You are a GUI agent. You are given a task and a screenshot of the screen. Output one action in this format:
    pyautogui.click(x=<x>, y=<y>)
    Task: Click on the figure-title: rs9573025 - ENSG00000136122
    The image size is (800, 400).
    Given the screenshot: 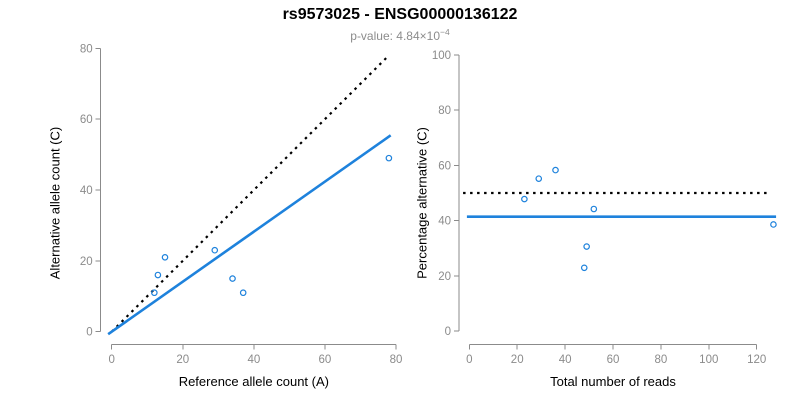 What is the action you would take?
    pyautogui.click(x=400, y=14)
    